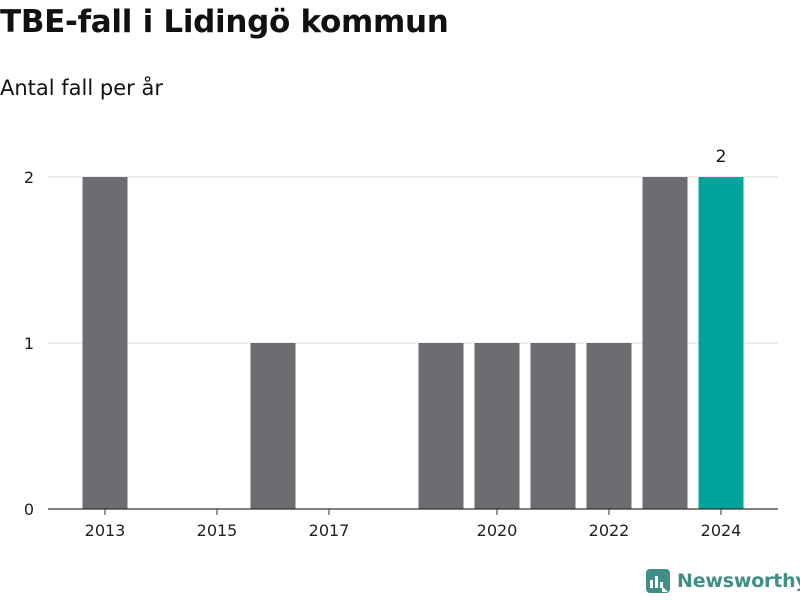 The image size is (800, 600). What do you see at coordinates (29, 343) in the screenshot?
I see `y-tick-label: 1` at bounding box center [29, 343].